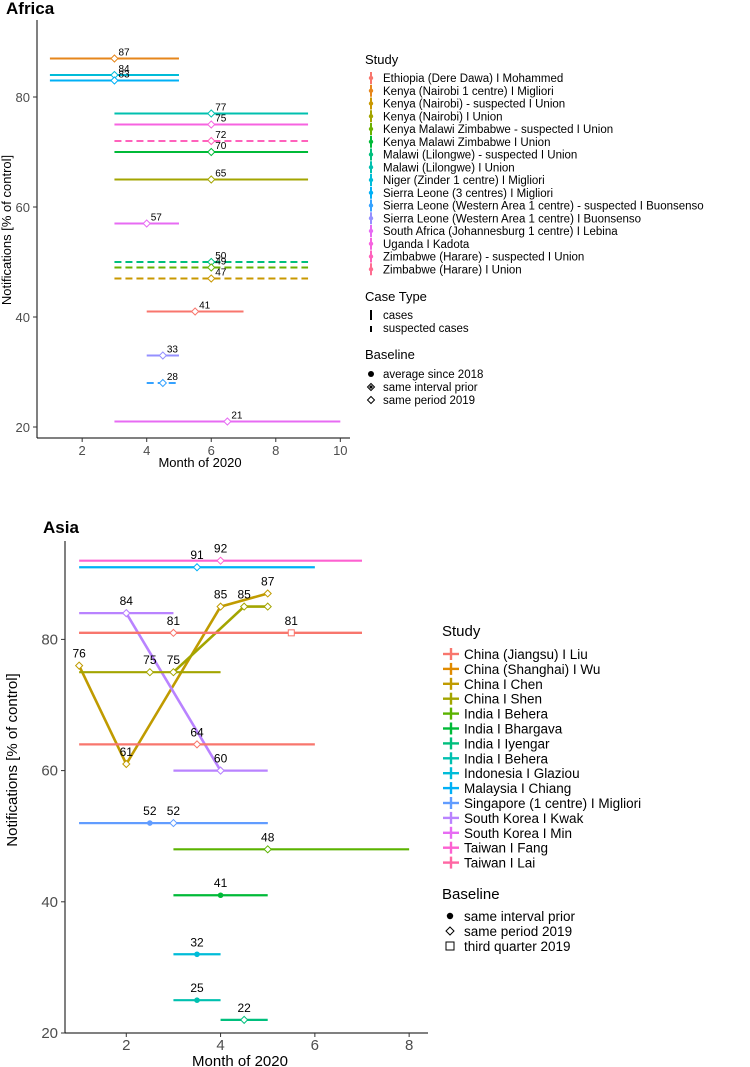 This screenshot has height=1067, width=750. I want to click on legend-item: Sierra Leone (3 centres) I Migliori, so click(468, 194).